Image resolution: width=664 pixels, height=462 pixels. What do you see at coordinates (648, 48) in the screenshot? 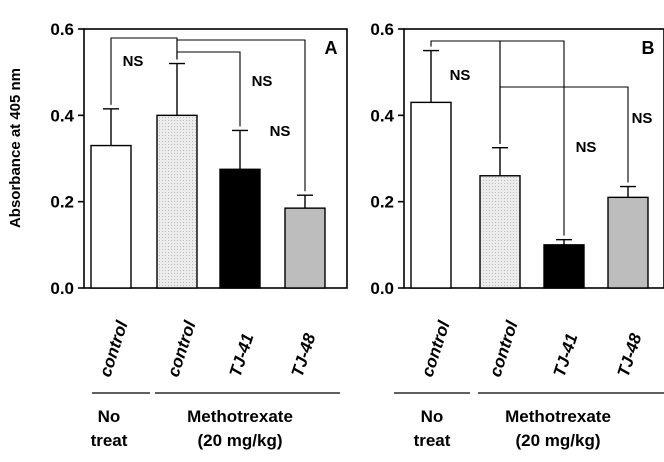
I see `panel-label: B` at bounding box center [648, 48].